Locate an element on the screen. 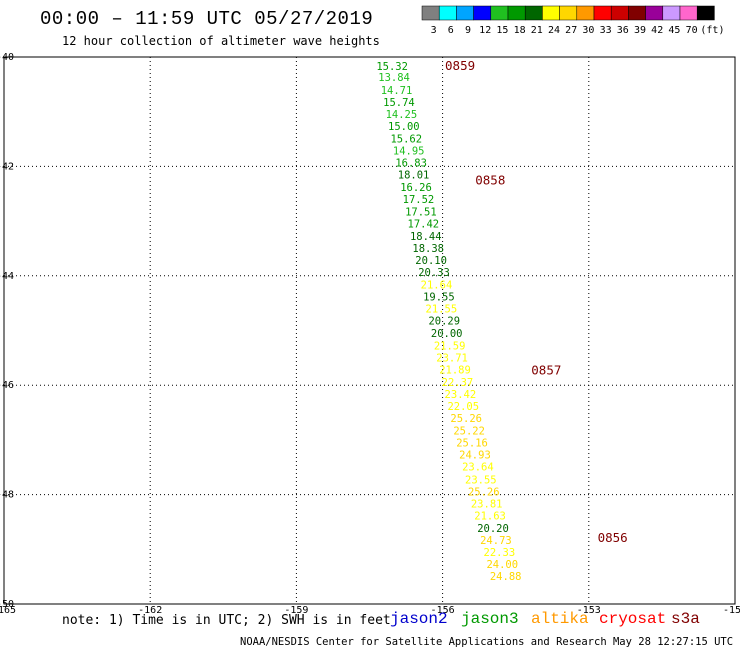 Image resolution: width=740 pixels, height=650 pixels. wave-height-point: 20.00 is located at coordinates (447, 334).